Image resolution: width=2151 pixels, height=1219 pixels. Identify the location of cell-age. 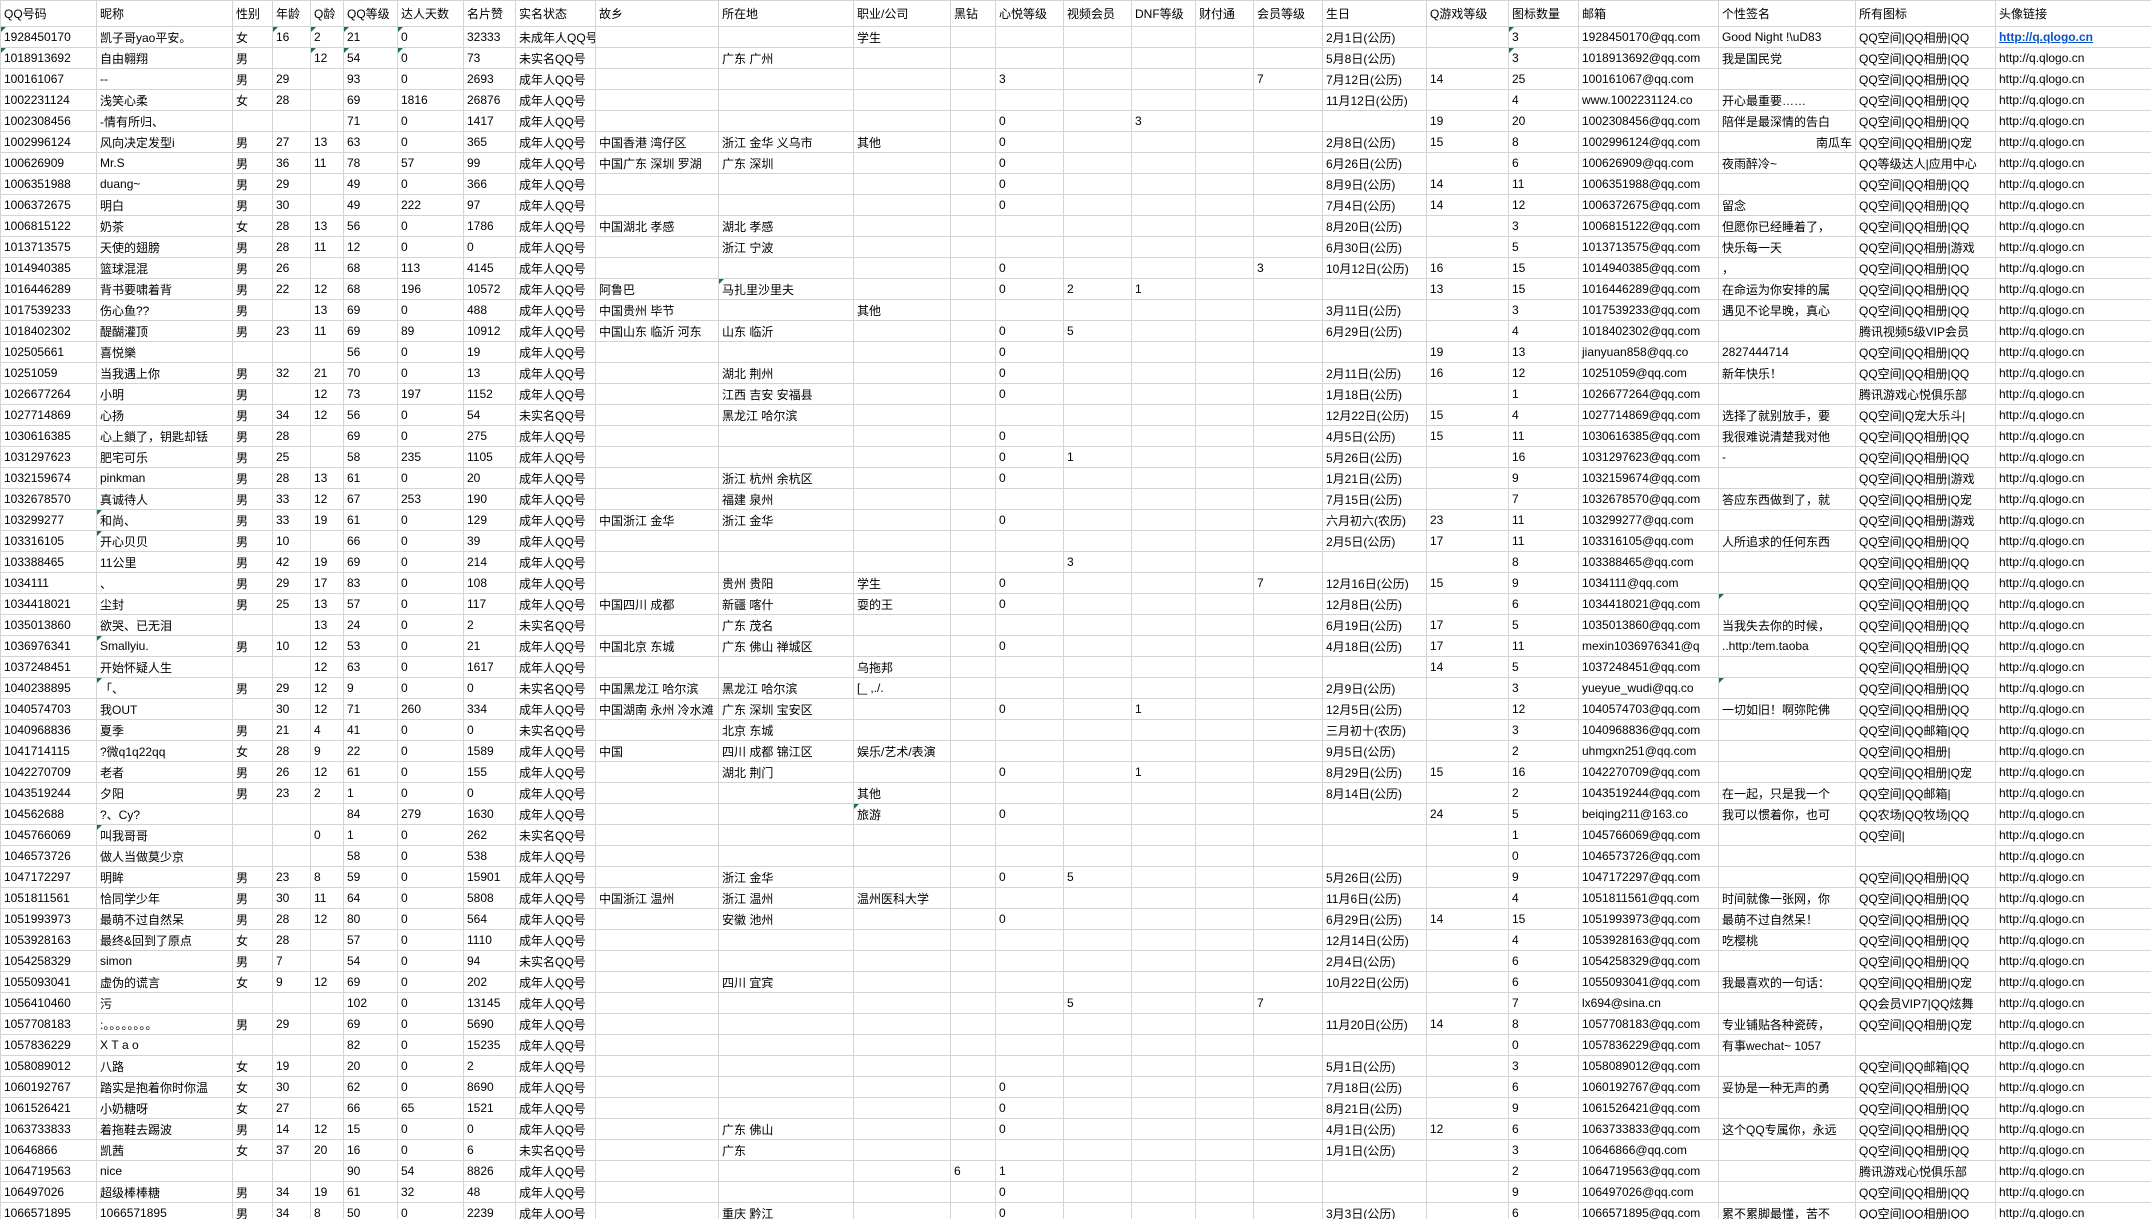
(291, 352).